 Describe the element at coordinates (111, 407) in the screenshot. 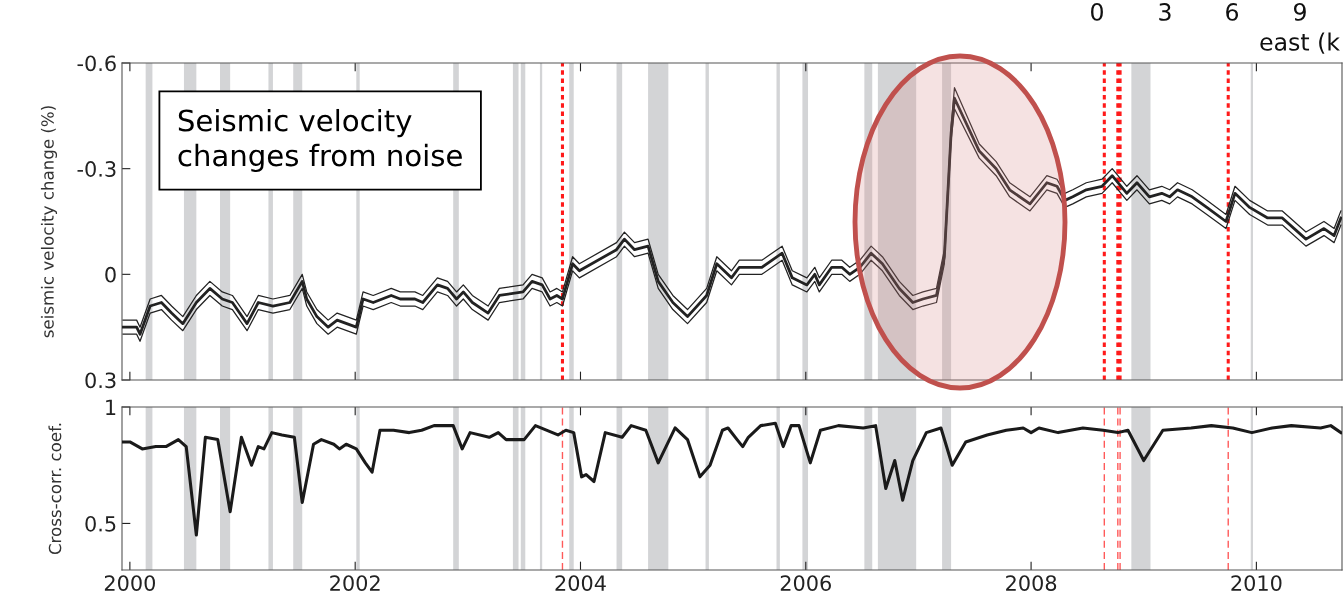

I see `y-tick-label: 1` at that location.